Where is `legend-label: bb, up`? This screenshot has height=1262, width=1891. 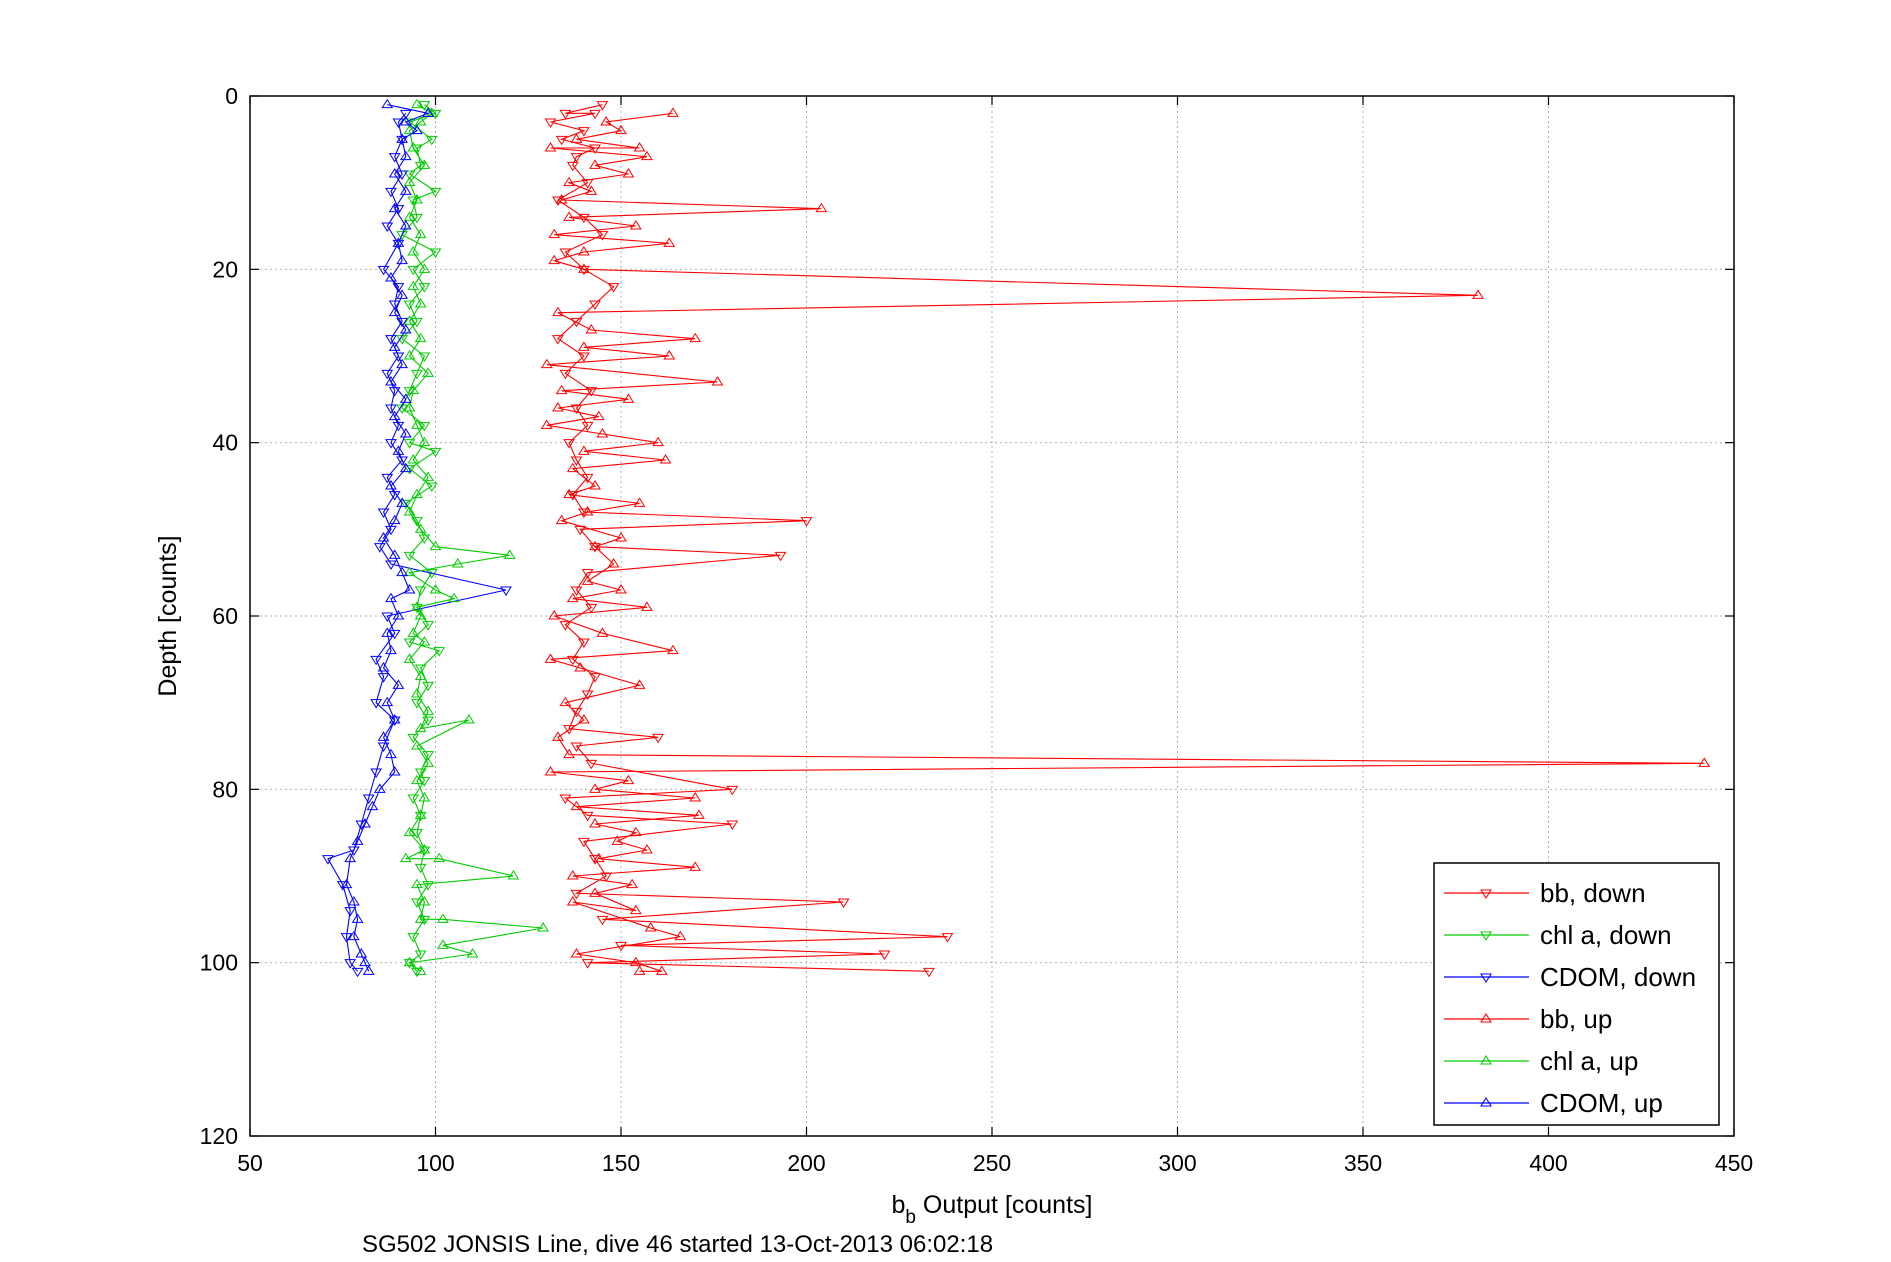
legend-label: bb, up is located at coordinates (1576, 1019).